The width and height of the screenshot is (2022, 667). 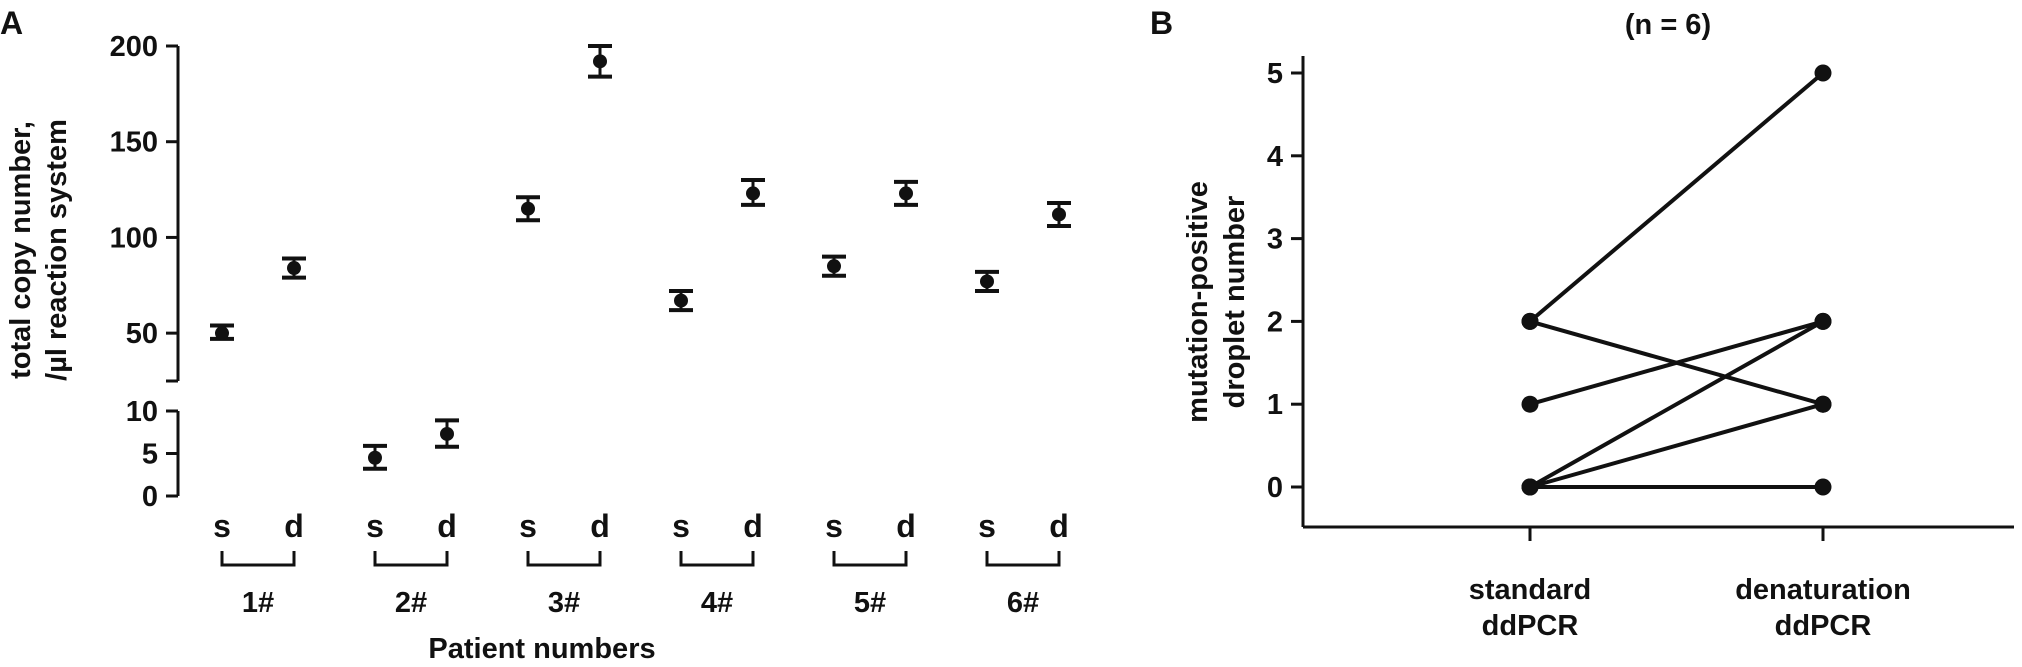 I want to click on group-label: 4#, so click(x=717, y=603).